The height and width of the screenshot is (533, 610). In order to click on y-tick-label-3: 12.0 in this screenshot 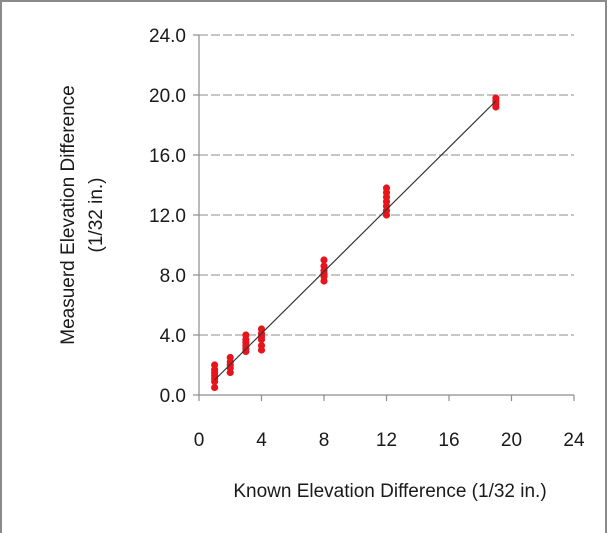, I will do `click(167, 216)`.